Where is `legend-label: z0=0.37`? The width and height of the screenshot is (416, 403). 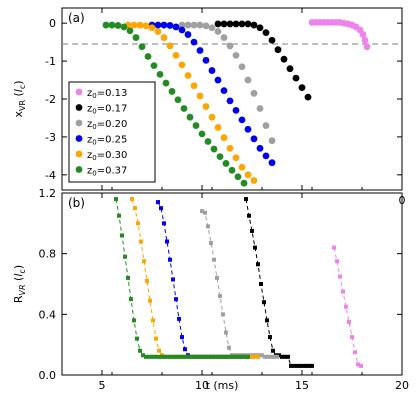
legend-label: z0=0.37 is located at coordinates (107, 172).